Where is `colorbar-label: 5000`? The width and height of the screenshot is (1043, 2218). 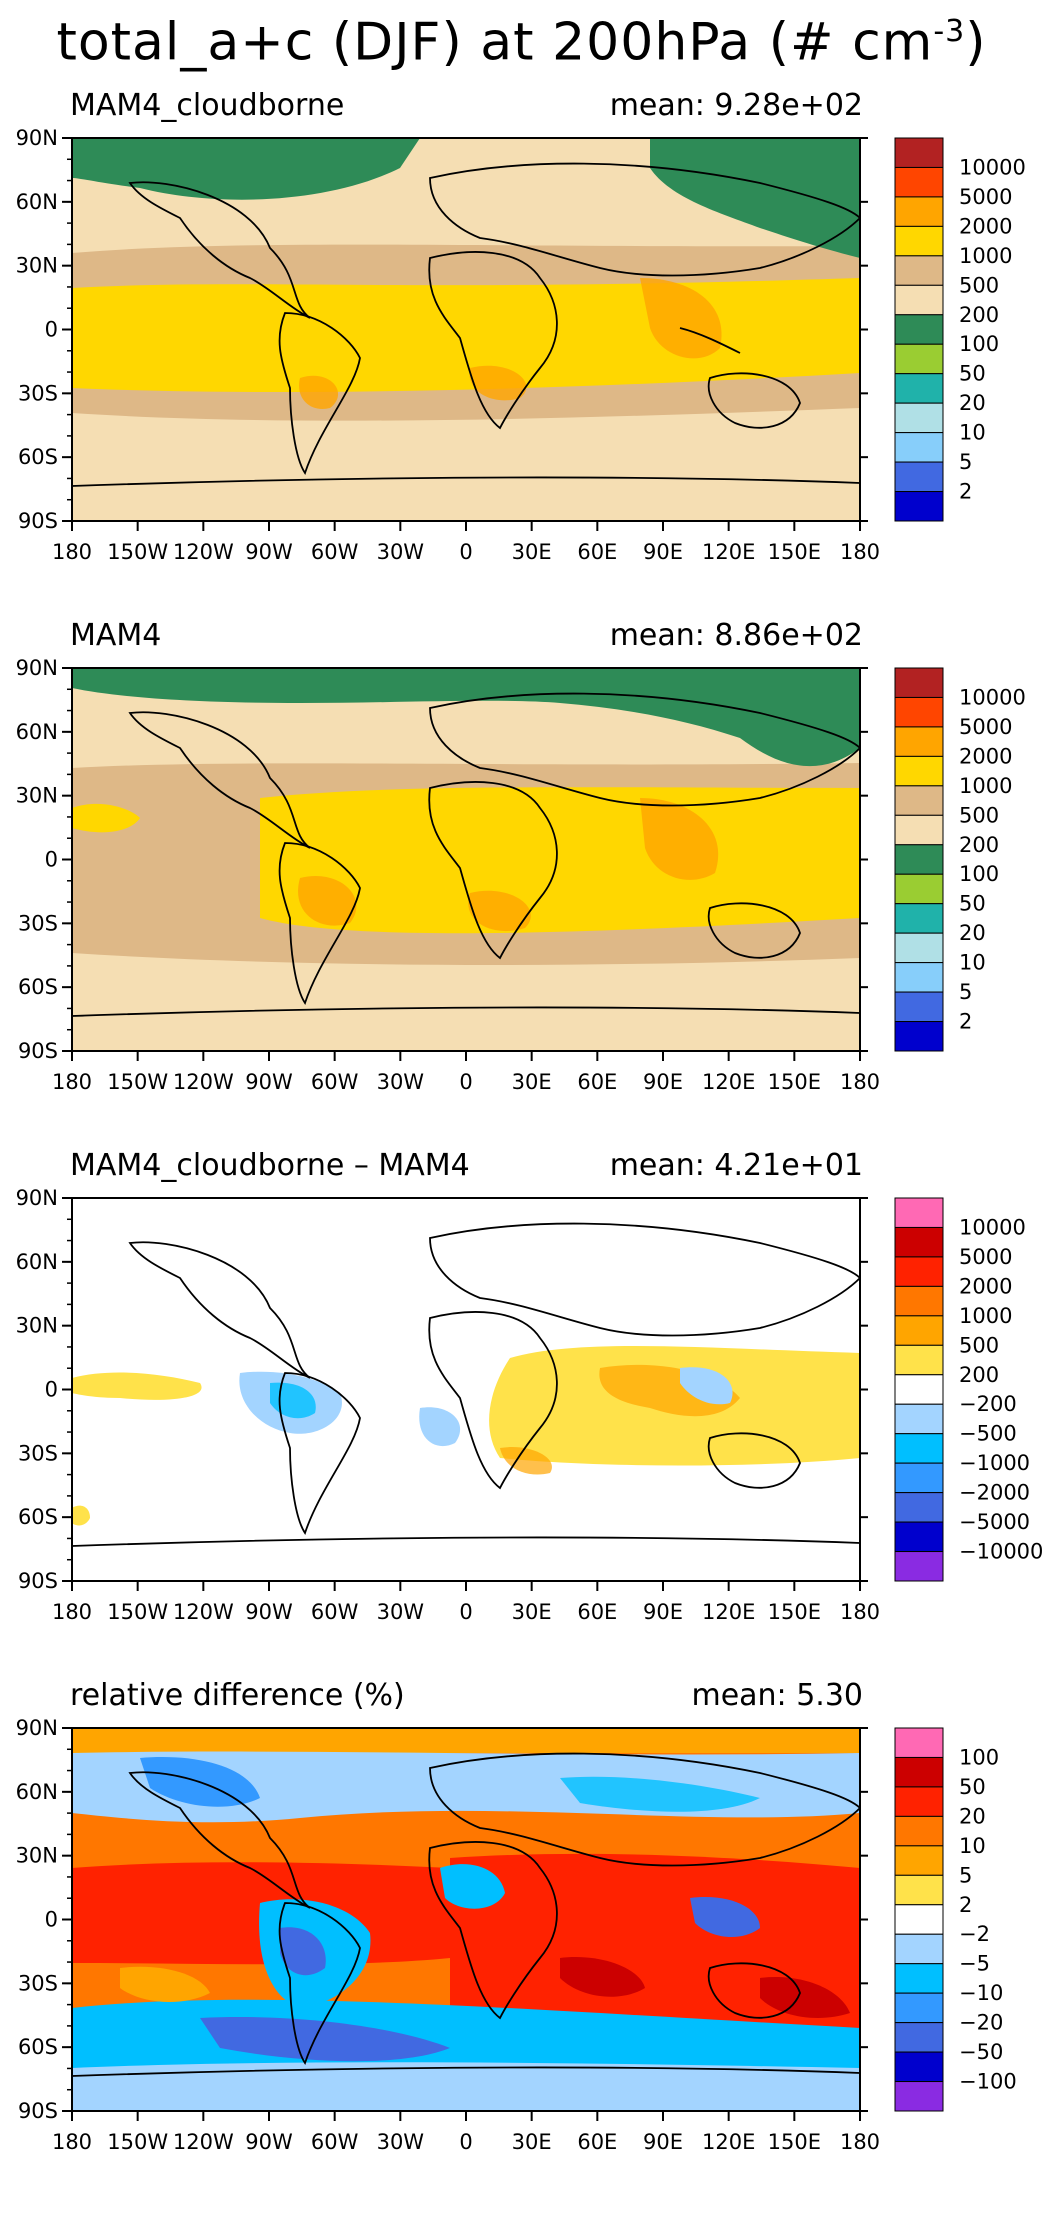 colorbar-label: 5000 is located at coordinates (985, 727).